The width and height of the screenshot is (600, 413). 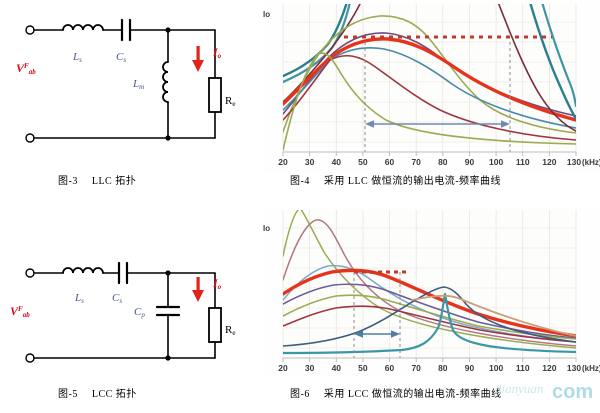 What do you see at coordinates (139, 312) in the screenshot?
I see `label-cp-fig5: Cp` at bounding box center [139, 312].